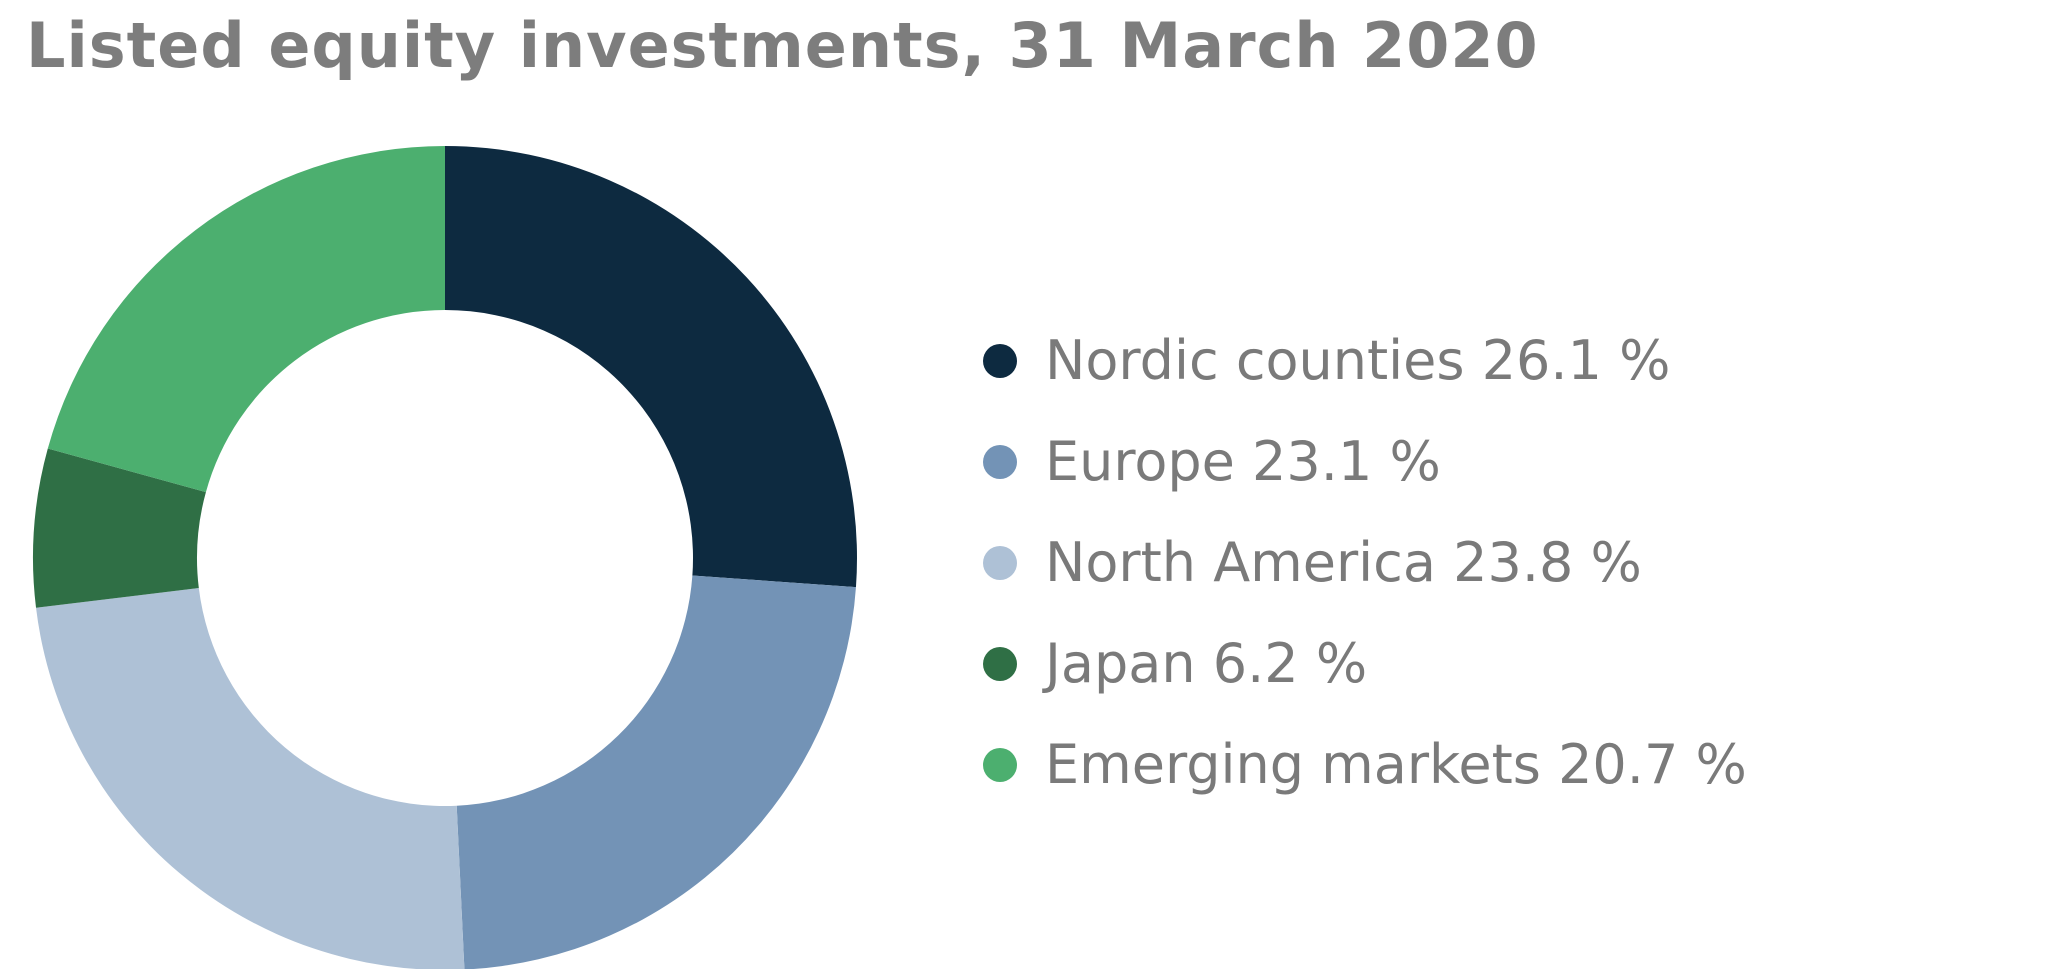  I want to click on donut-slice-japan, so click(119, 528).